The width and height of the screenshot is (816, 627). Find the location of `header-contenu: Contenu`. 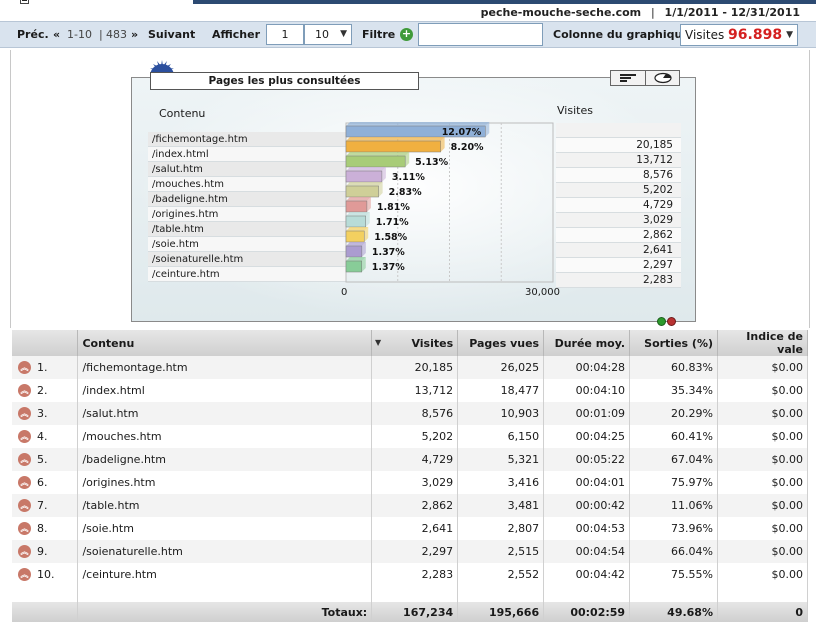

header-contenu: Contenu is located at coordinates (225, 343).